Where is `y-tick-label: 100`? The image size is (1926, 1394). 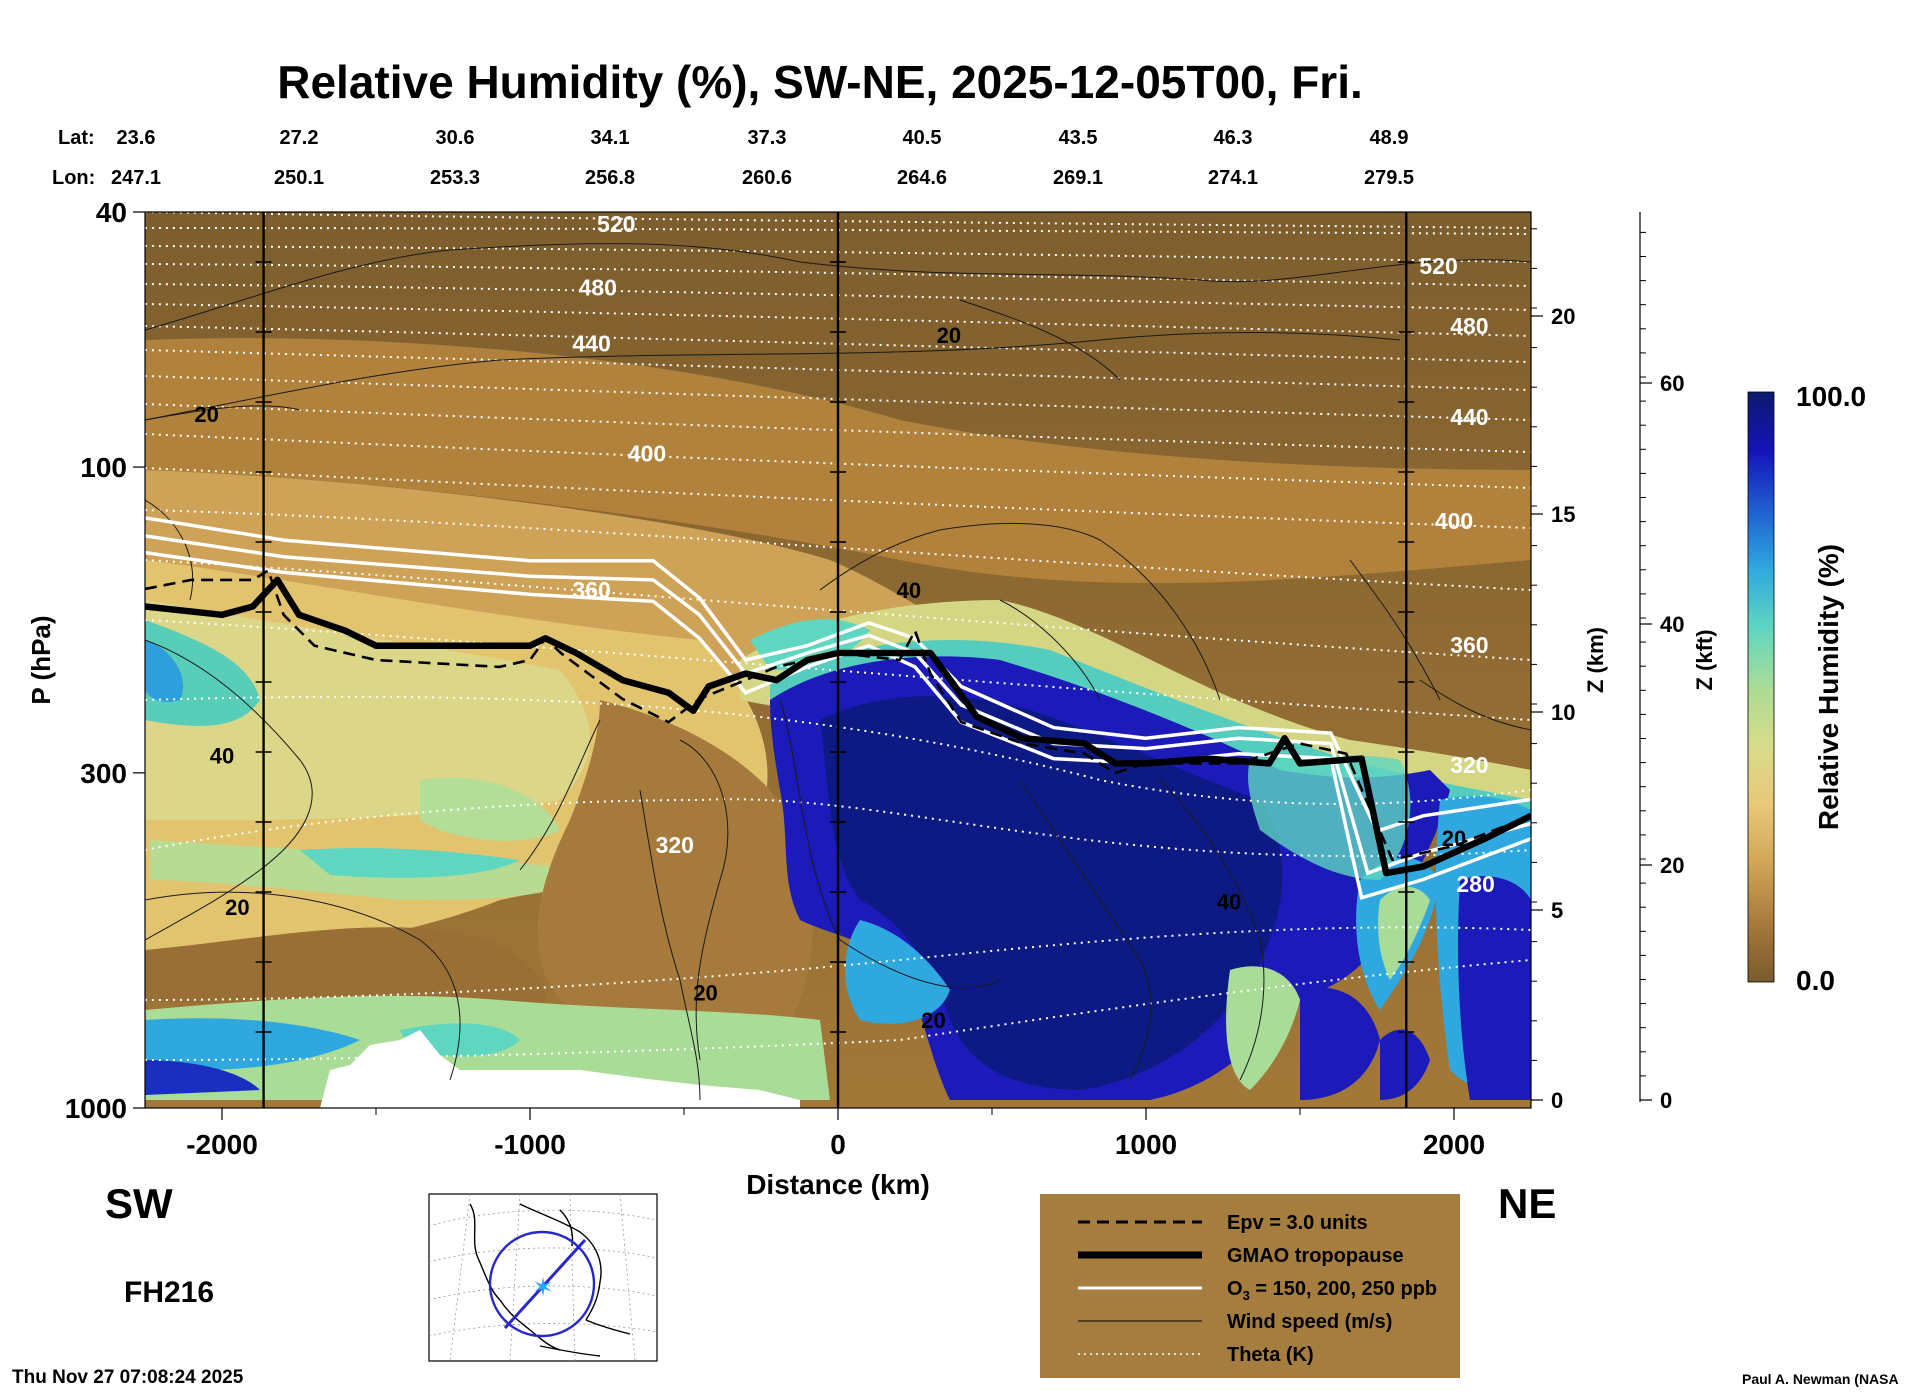
y-tick-label: 100 is located at coordinates (103, 467).